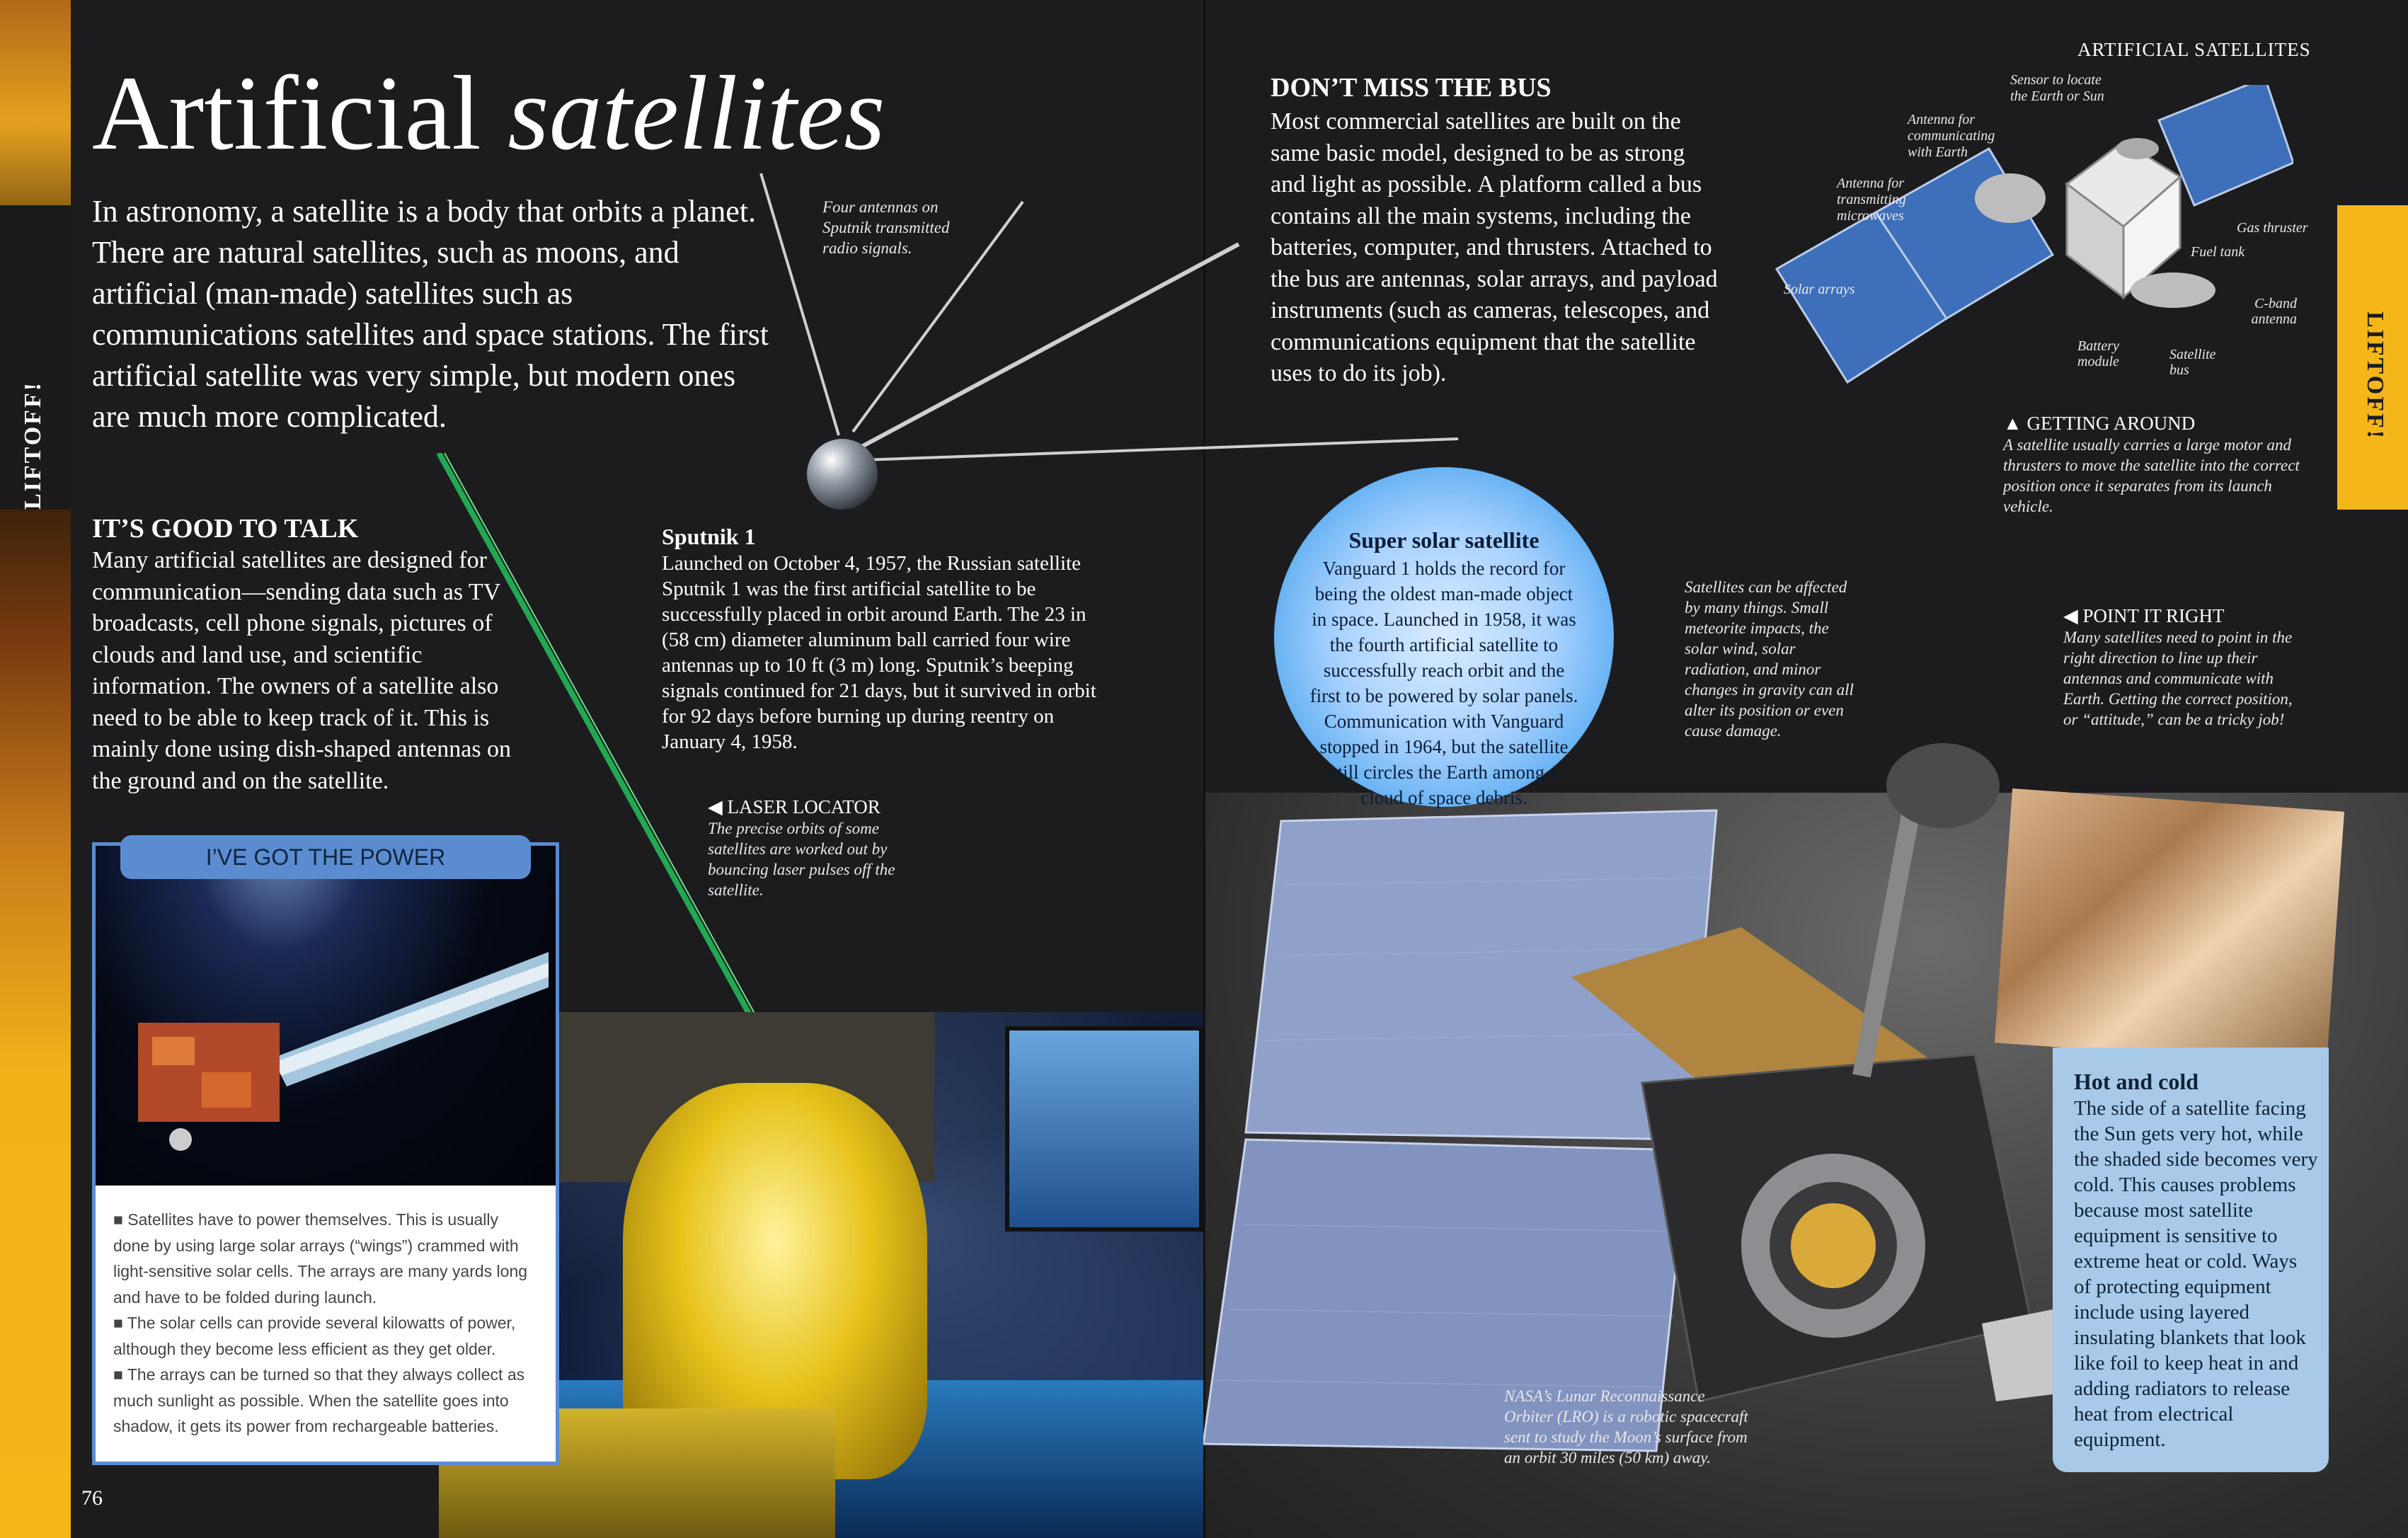  What do you see at coordinates (2194, 49) in the screenshot?
I see `running-head: ARTIFICIAL SATELLITES` at bounding box center [2194, 49].